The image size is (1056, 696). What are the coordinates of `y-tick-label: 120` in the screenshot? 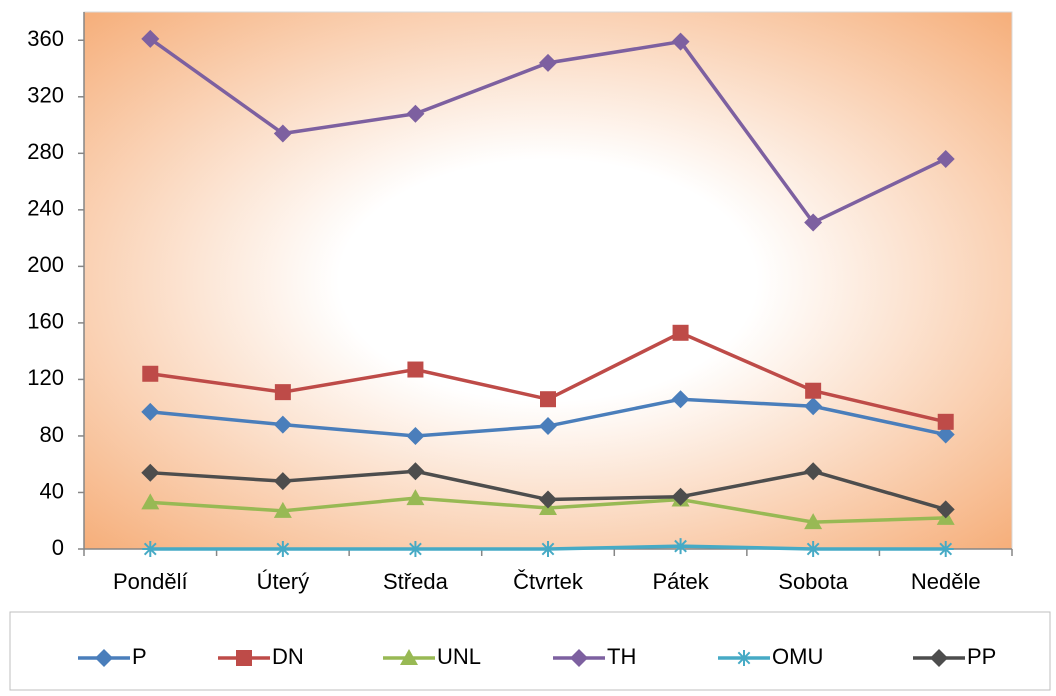 It's located at (45, 377).